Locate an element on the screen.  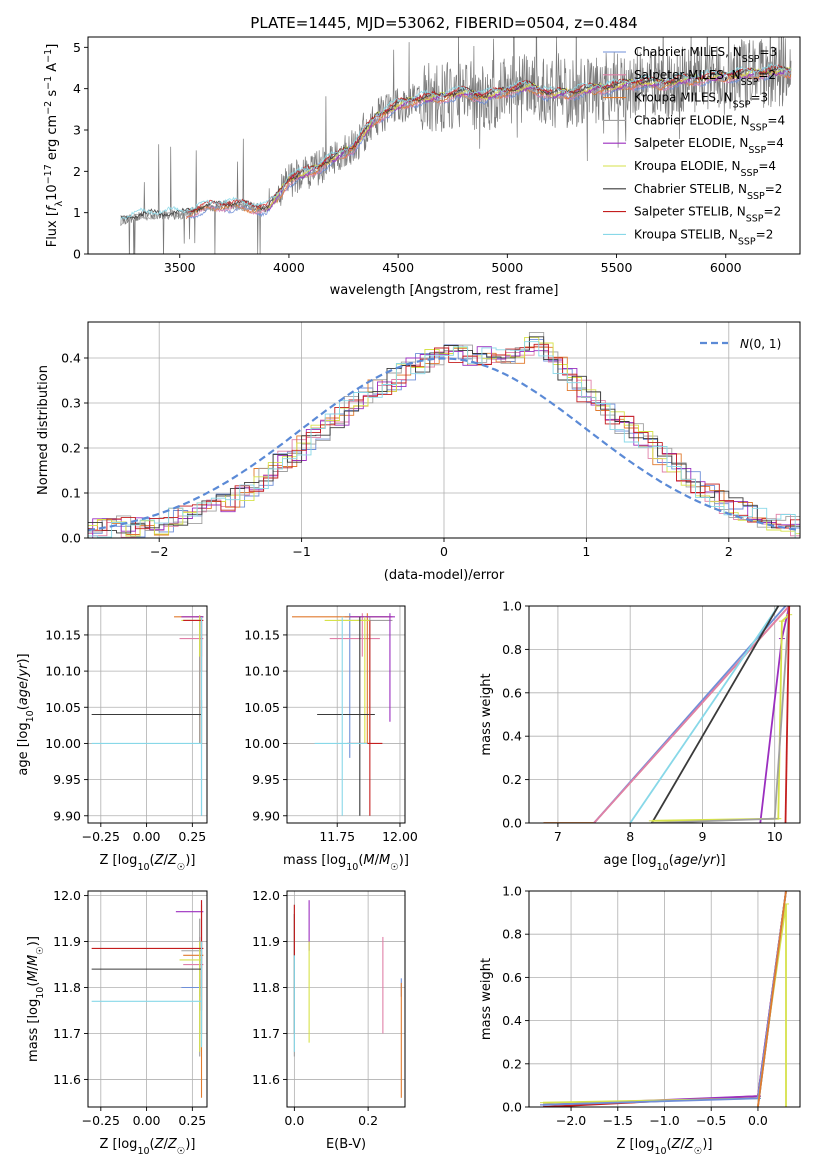
errorbar-point-chabrier-stelib is located at coordinates (346, 716).